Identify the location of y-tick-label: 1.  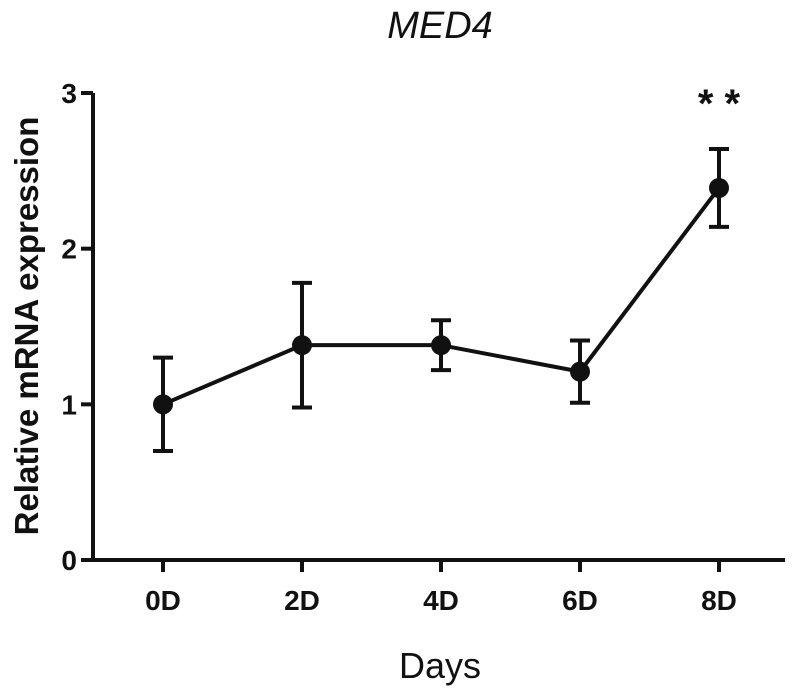
(69, 404).